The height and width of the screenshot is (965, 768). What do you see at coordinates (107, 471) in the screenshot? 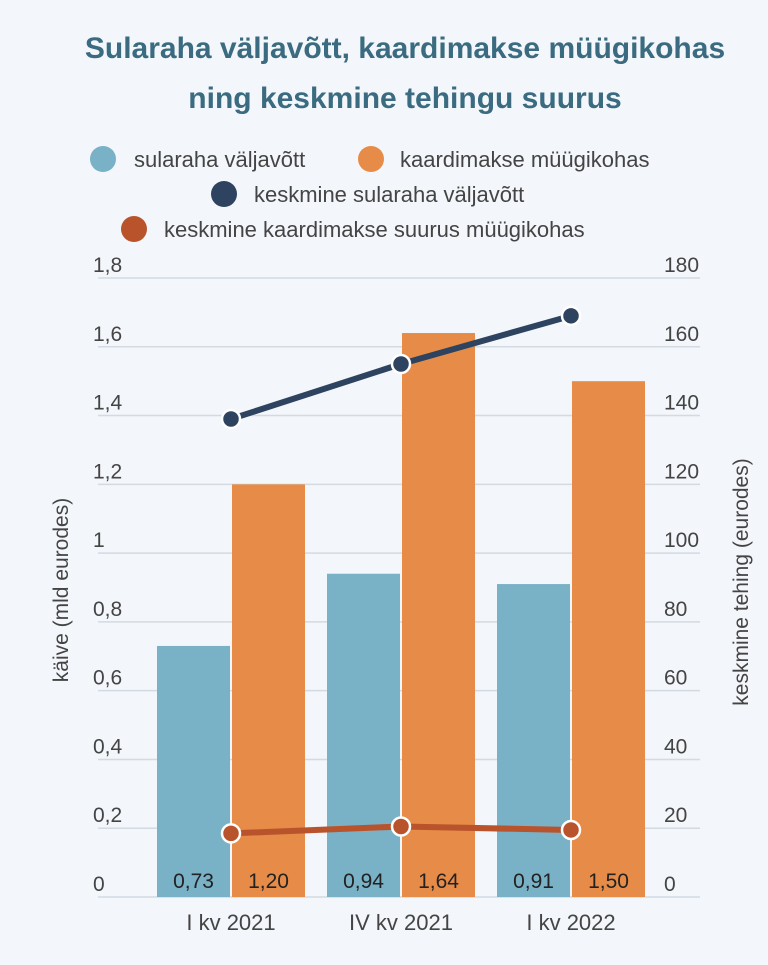
I see `left-tick-label: 1,2` at bounding box center [107, 471].